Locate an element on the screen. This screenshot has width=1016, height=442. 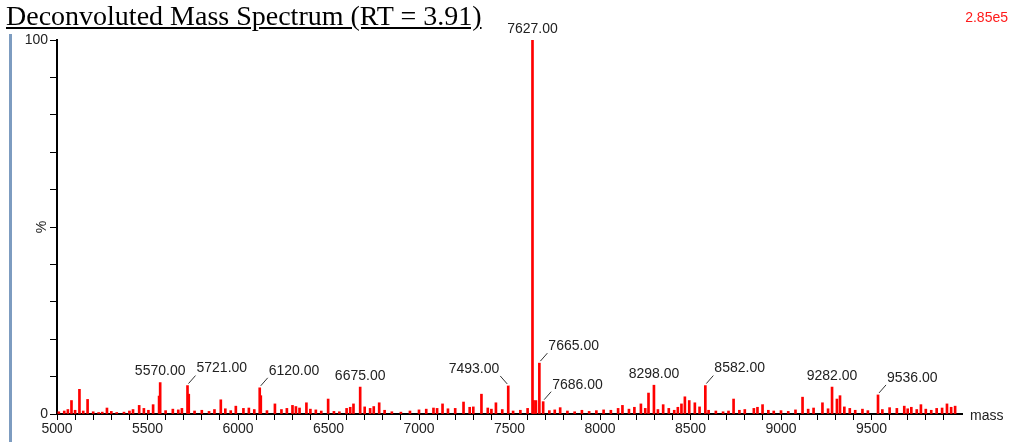
text: 2.85e5 is located at coordinates (987, 17).